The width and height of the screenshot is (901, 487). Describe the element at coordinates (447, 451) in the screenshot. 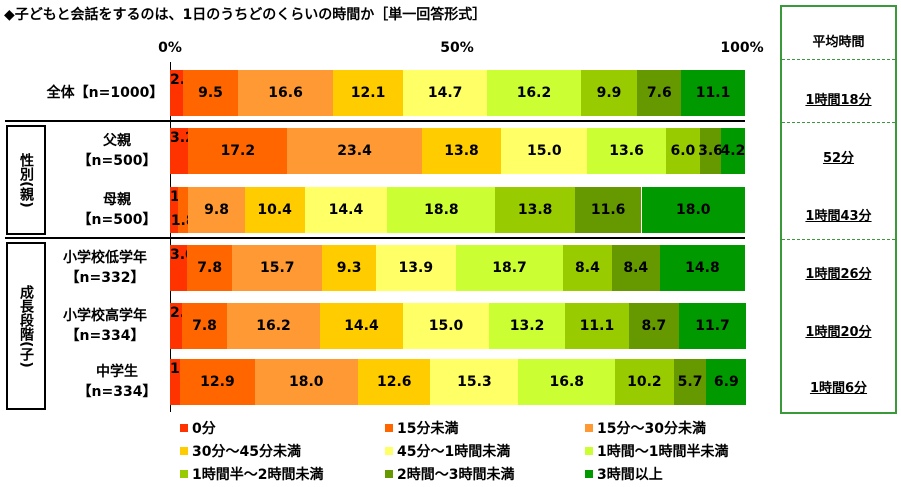

I see `legend-item: 45分～1時間未満` at that location.